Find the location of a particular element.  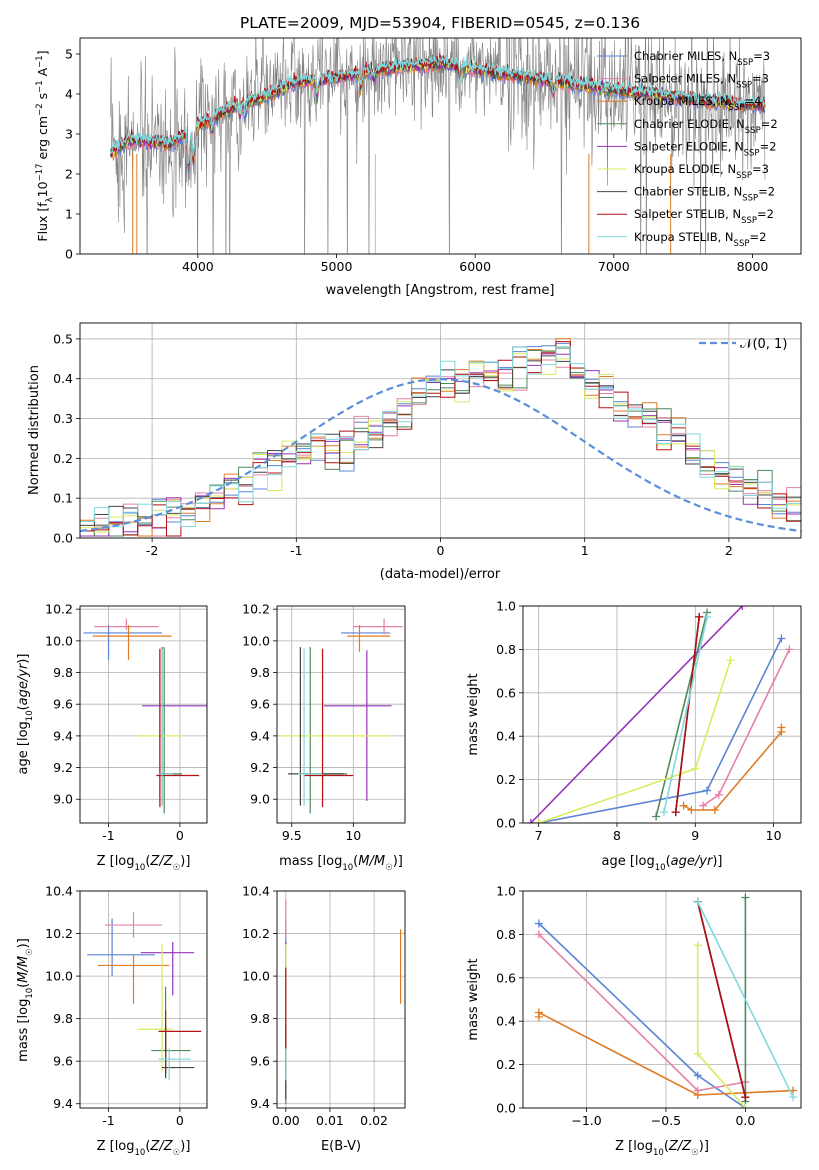

x-tick-label: 1 is located at coordinates (585, 550).